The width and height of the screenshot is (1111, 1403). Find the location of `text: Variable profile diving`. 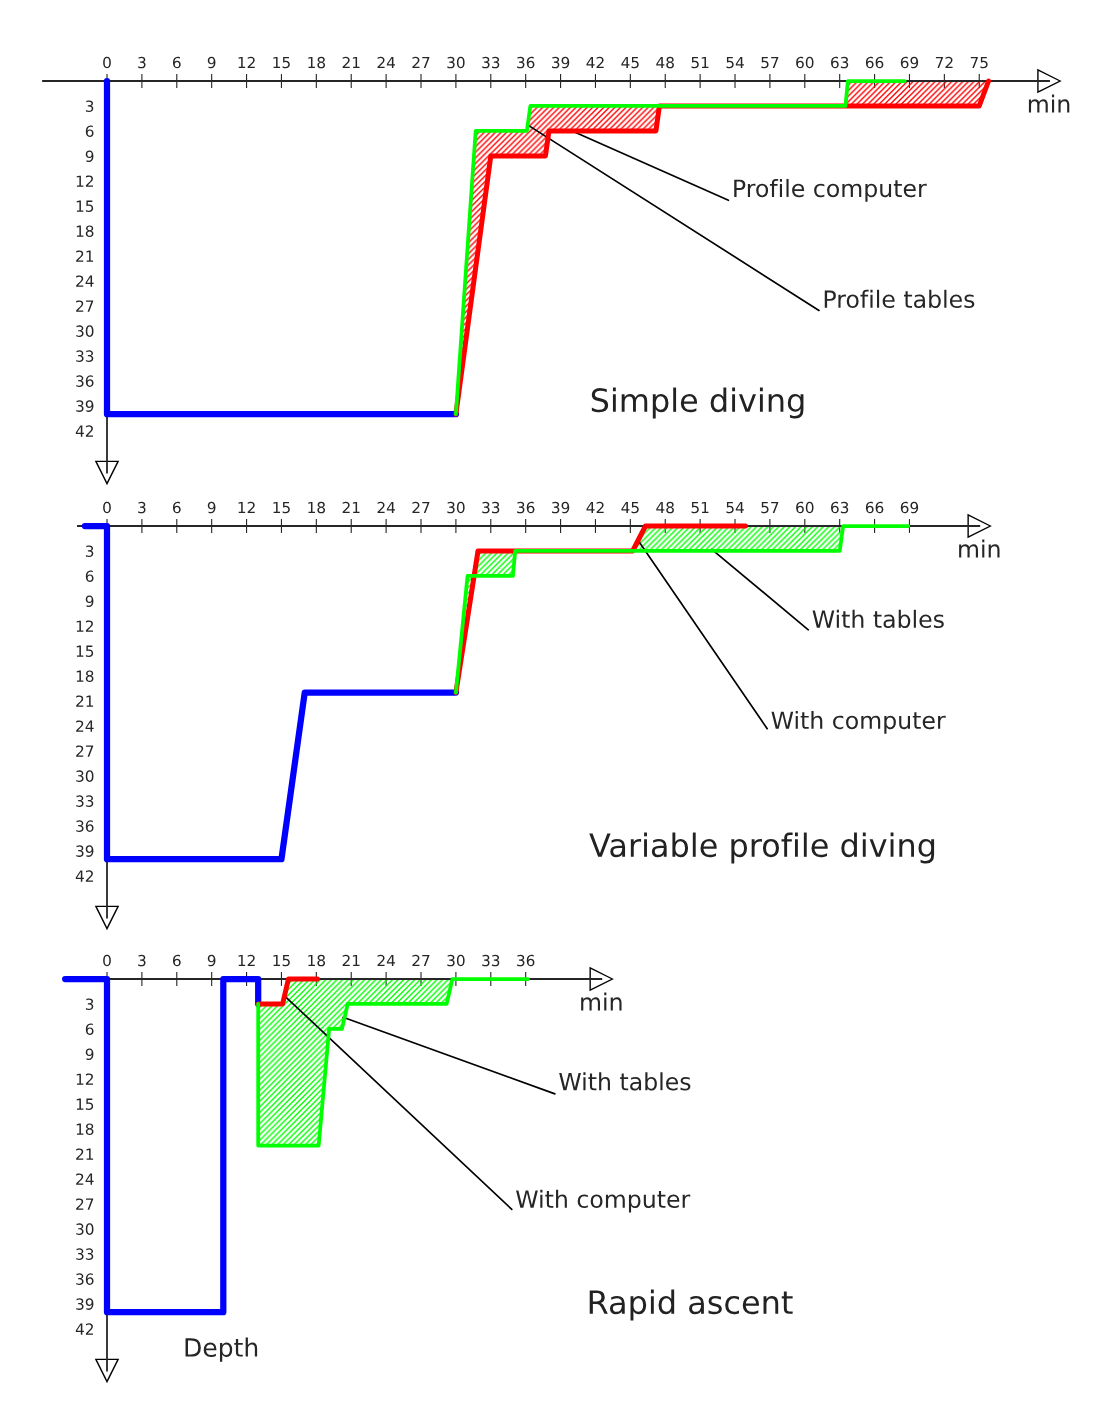

text: Variable profile diving is located at coordinates (762, 848).